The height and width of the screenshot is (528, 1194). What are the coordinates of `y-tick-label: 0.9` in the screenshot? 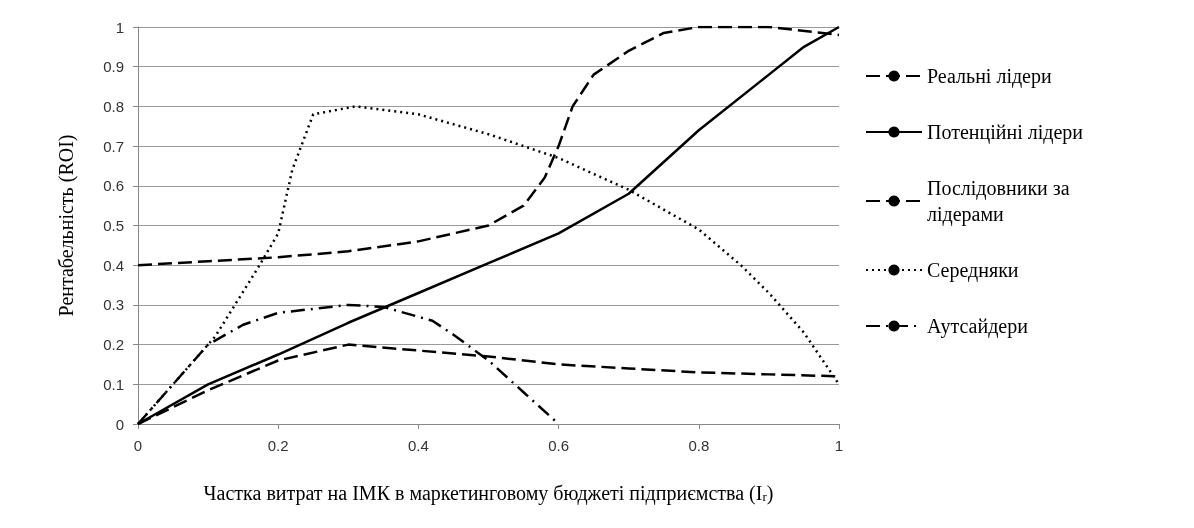 It's located at (113, 67).